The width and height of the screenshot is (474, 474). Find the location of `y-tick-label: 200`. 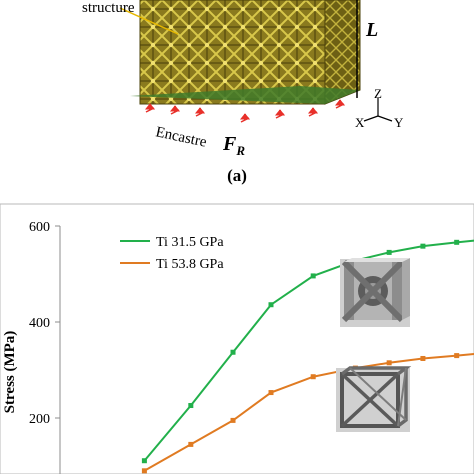

y-tick-label: 200 is located at coordinates (39, 419).